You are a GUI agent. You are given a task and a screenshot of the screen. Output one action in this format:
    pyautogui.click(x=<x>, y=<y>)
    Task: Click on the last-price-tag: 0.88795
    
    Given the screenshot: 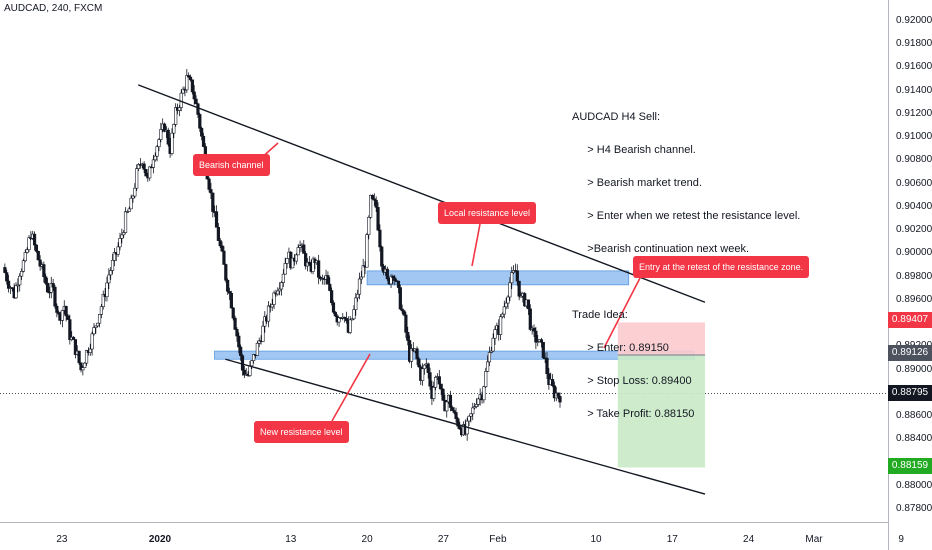 What is the action you would take?
    pyautogui.click(x=910, y=393)
    